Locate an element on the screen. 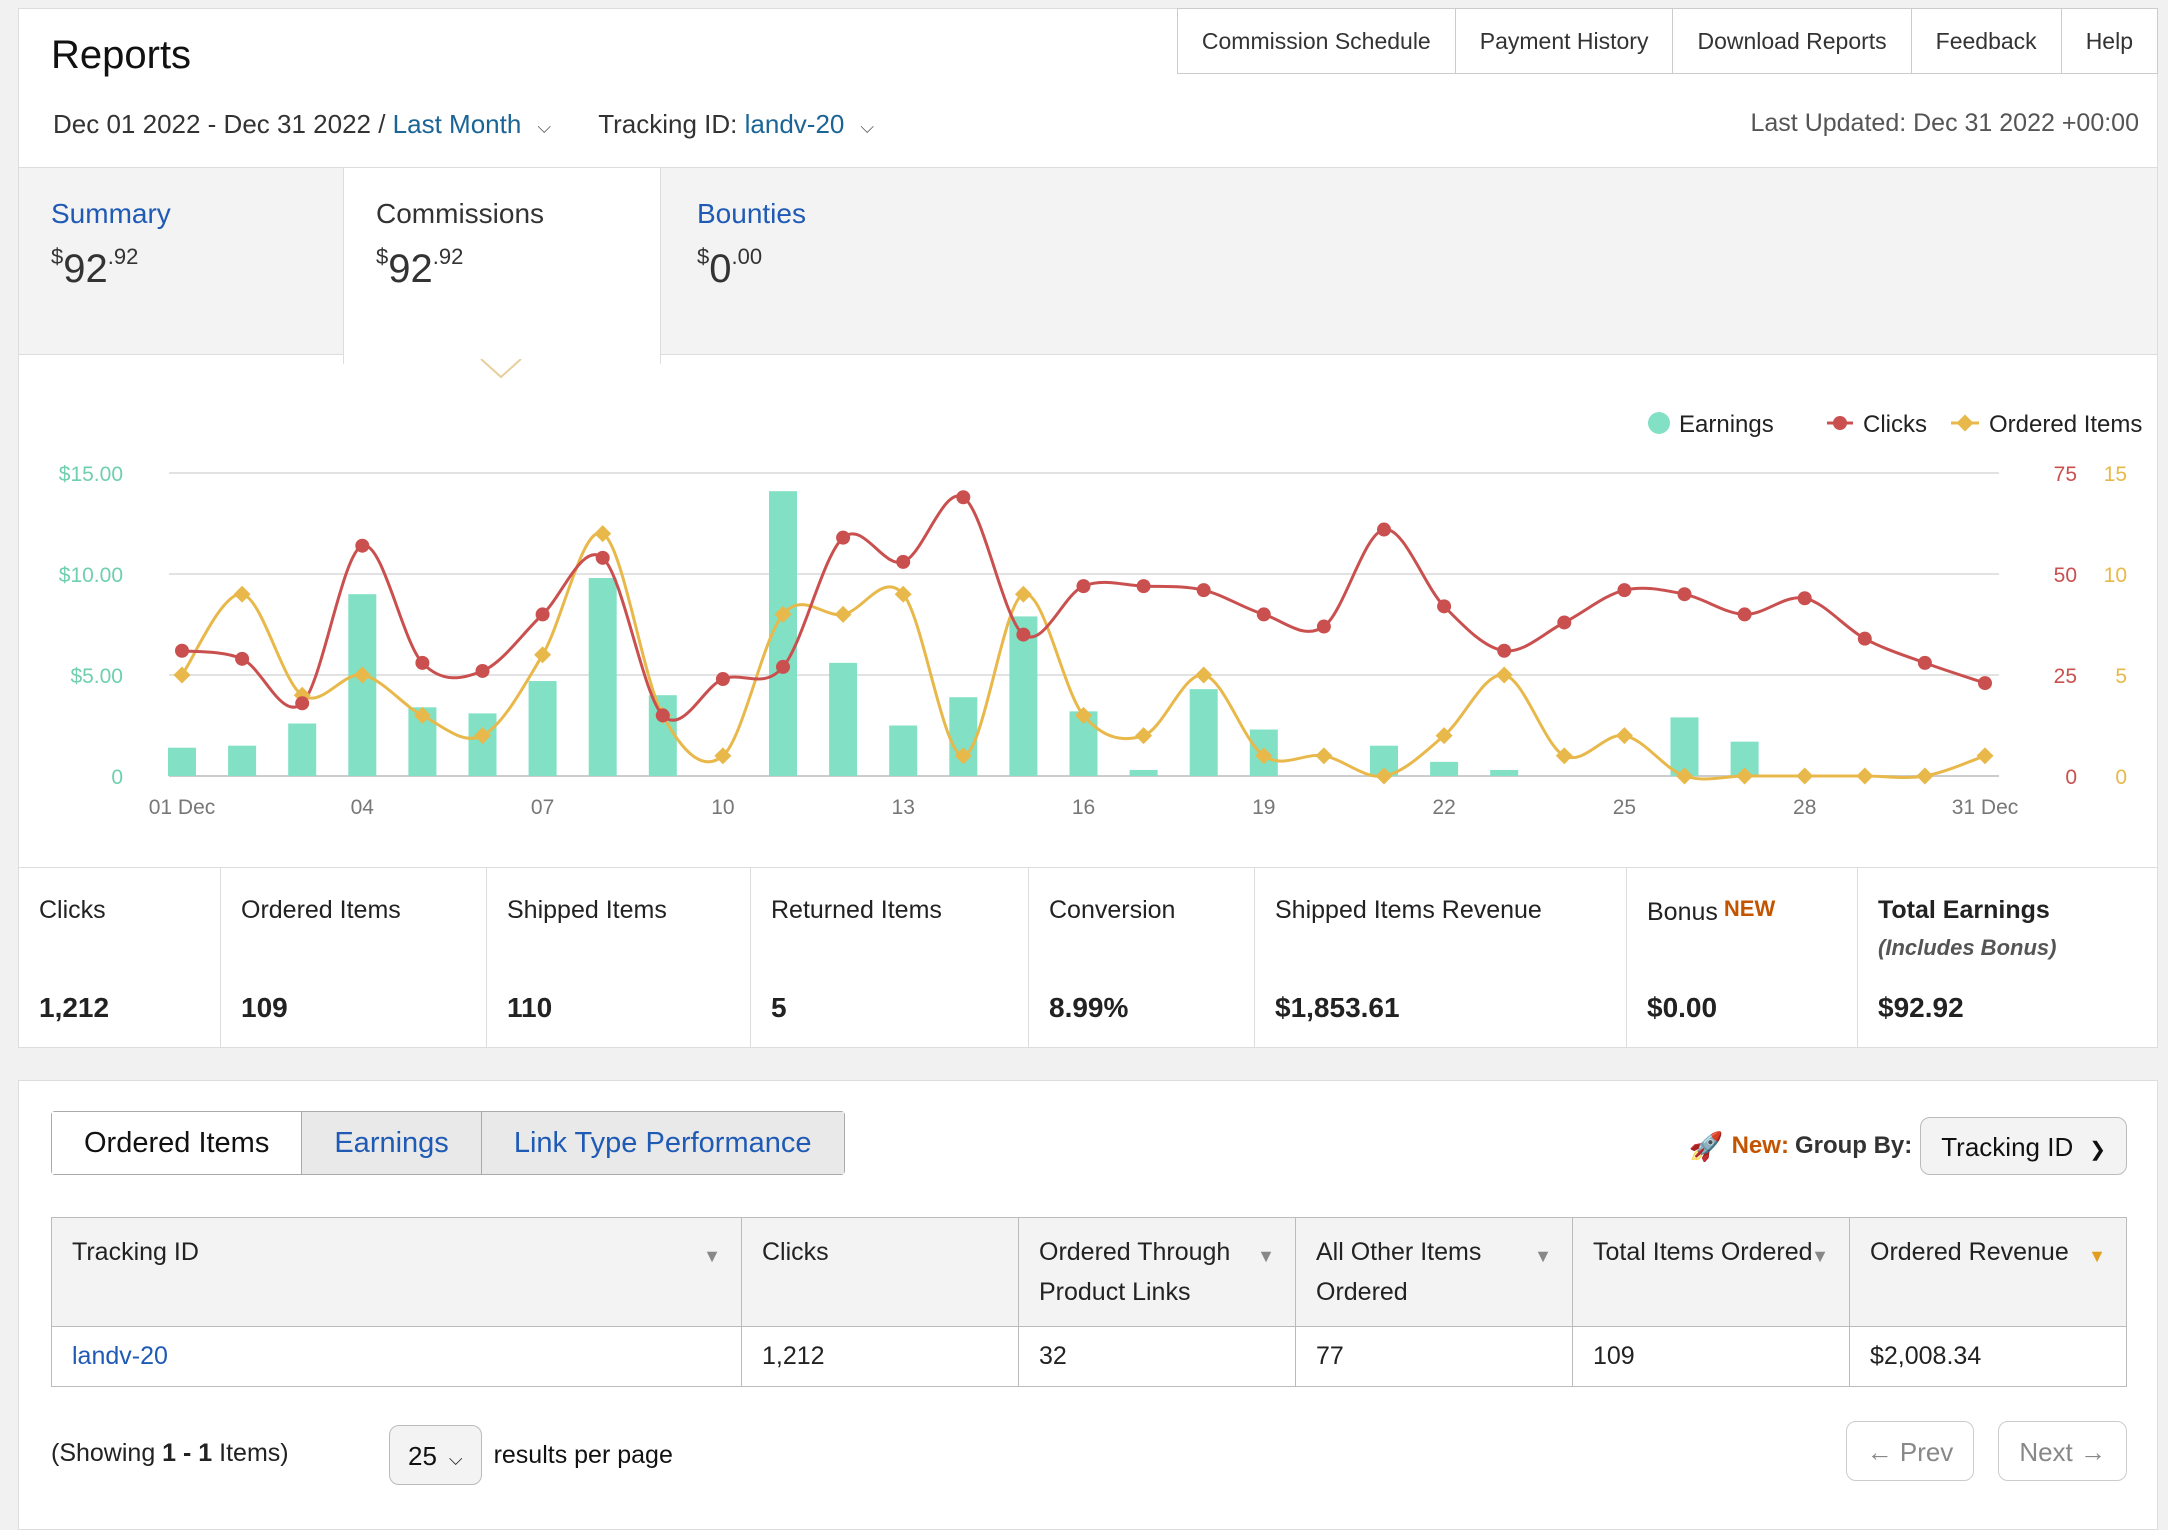  nav-payment-history: Payment History is located at coordinates (1563, 41).